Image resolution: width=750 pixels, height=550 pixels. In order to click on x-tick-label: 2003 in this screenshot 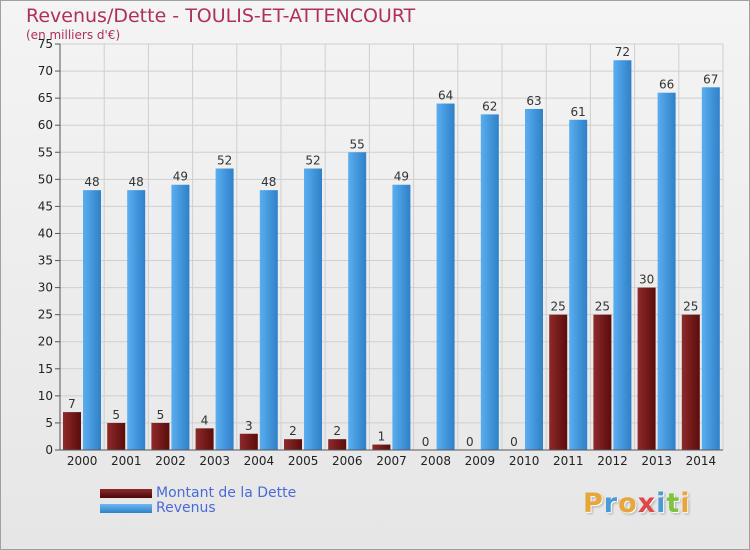, I will do `click(214, 461)`.